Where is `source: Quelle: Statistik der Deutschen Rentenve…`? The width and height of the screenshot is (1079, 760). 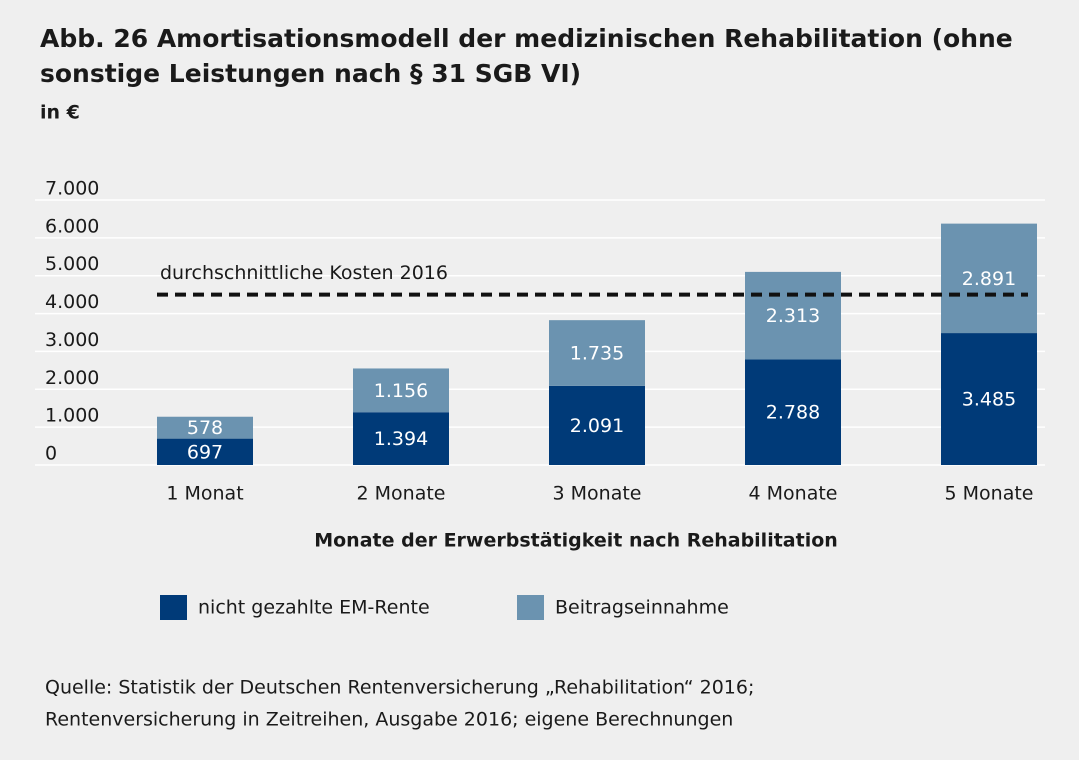
source: Quelle: Statistik der Deutschen Rentenve… is located at coordinates (399, 688).